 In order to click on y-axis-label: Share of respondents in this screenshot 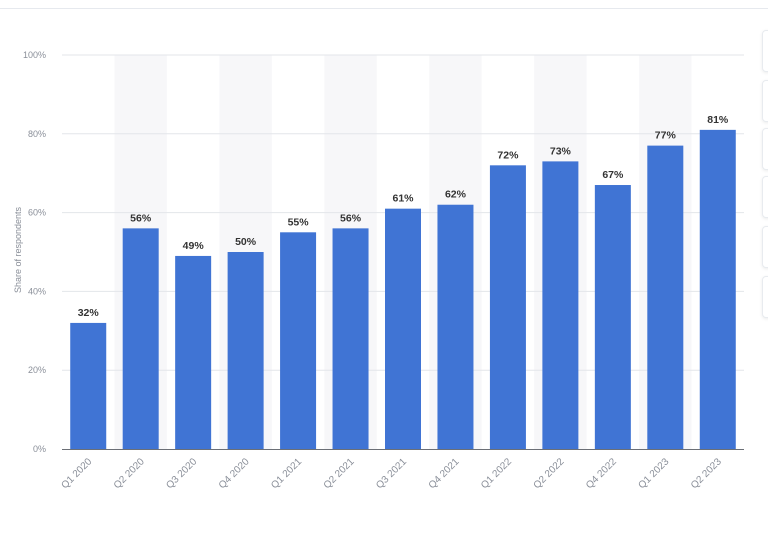, I will do `click(18, 250)`.